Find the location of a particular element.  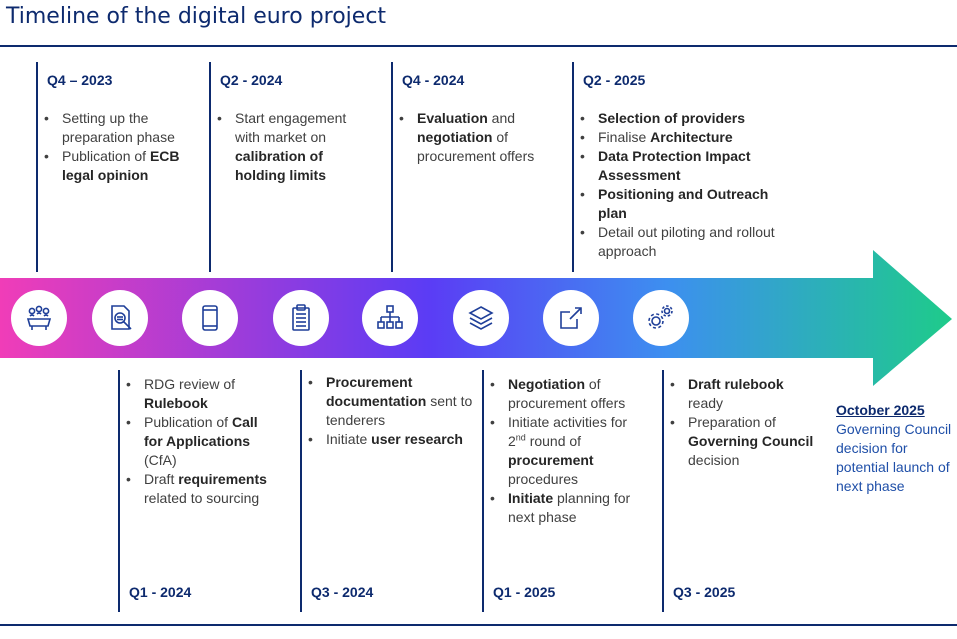

phase-item: RDG review of Rulebook is located at coordinates (201, 394).